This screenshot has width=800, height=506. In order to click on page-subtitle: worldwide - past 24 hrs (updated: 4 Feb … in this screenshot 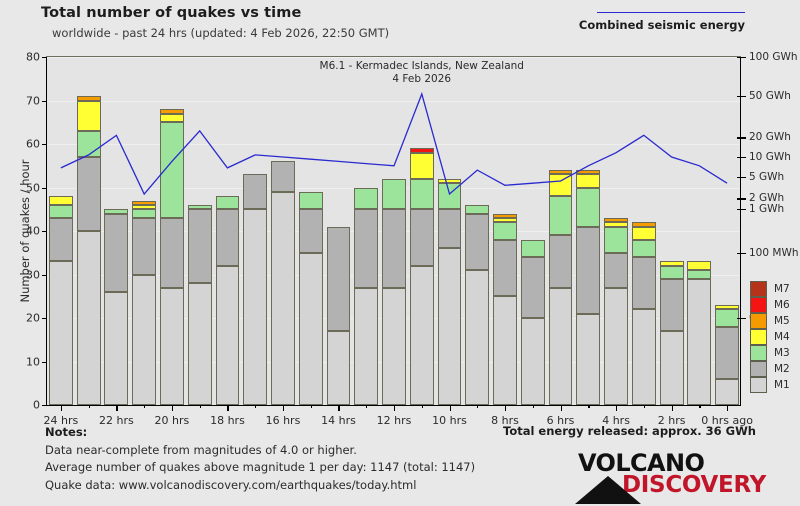, I will do `click(221, 33)`.